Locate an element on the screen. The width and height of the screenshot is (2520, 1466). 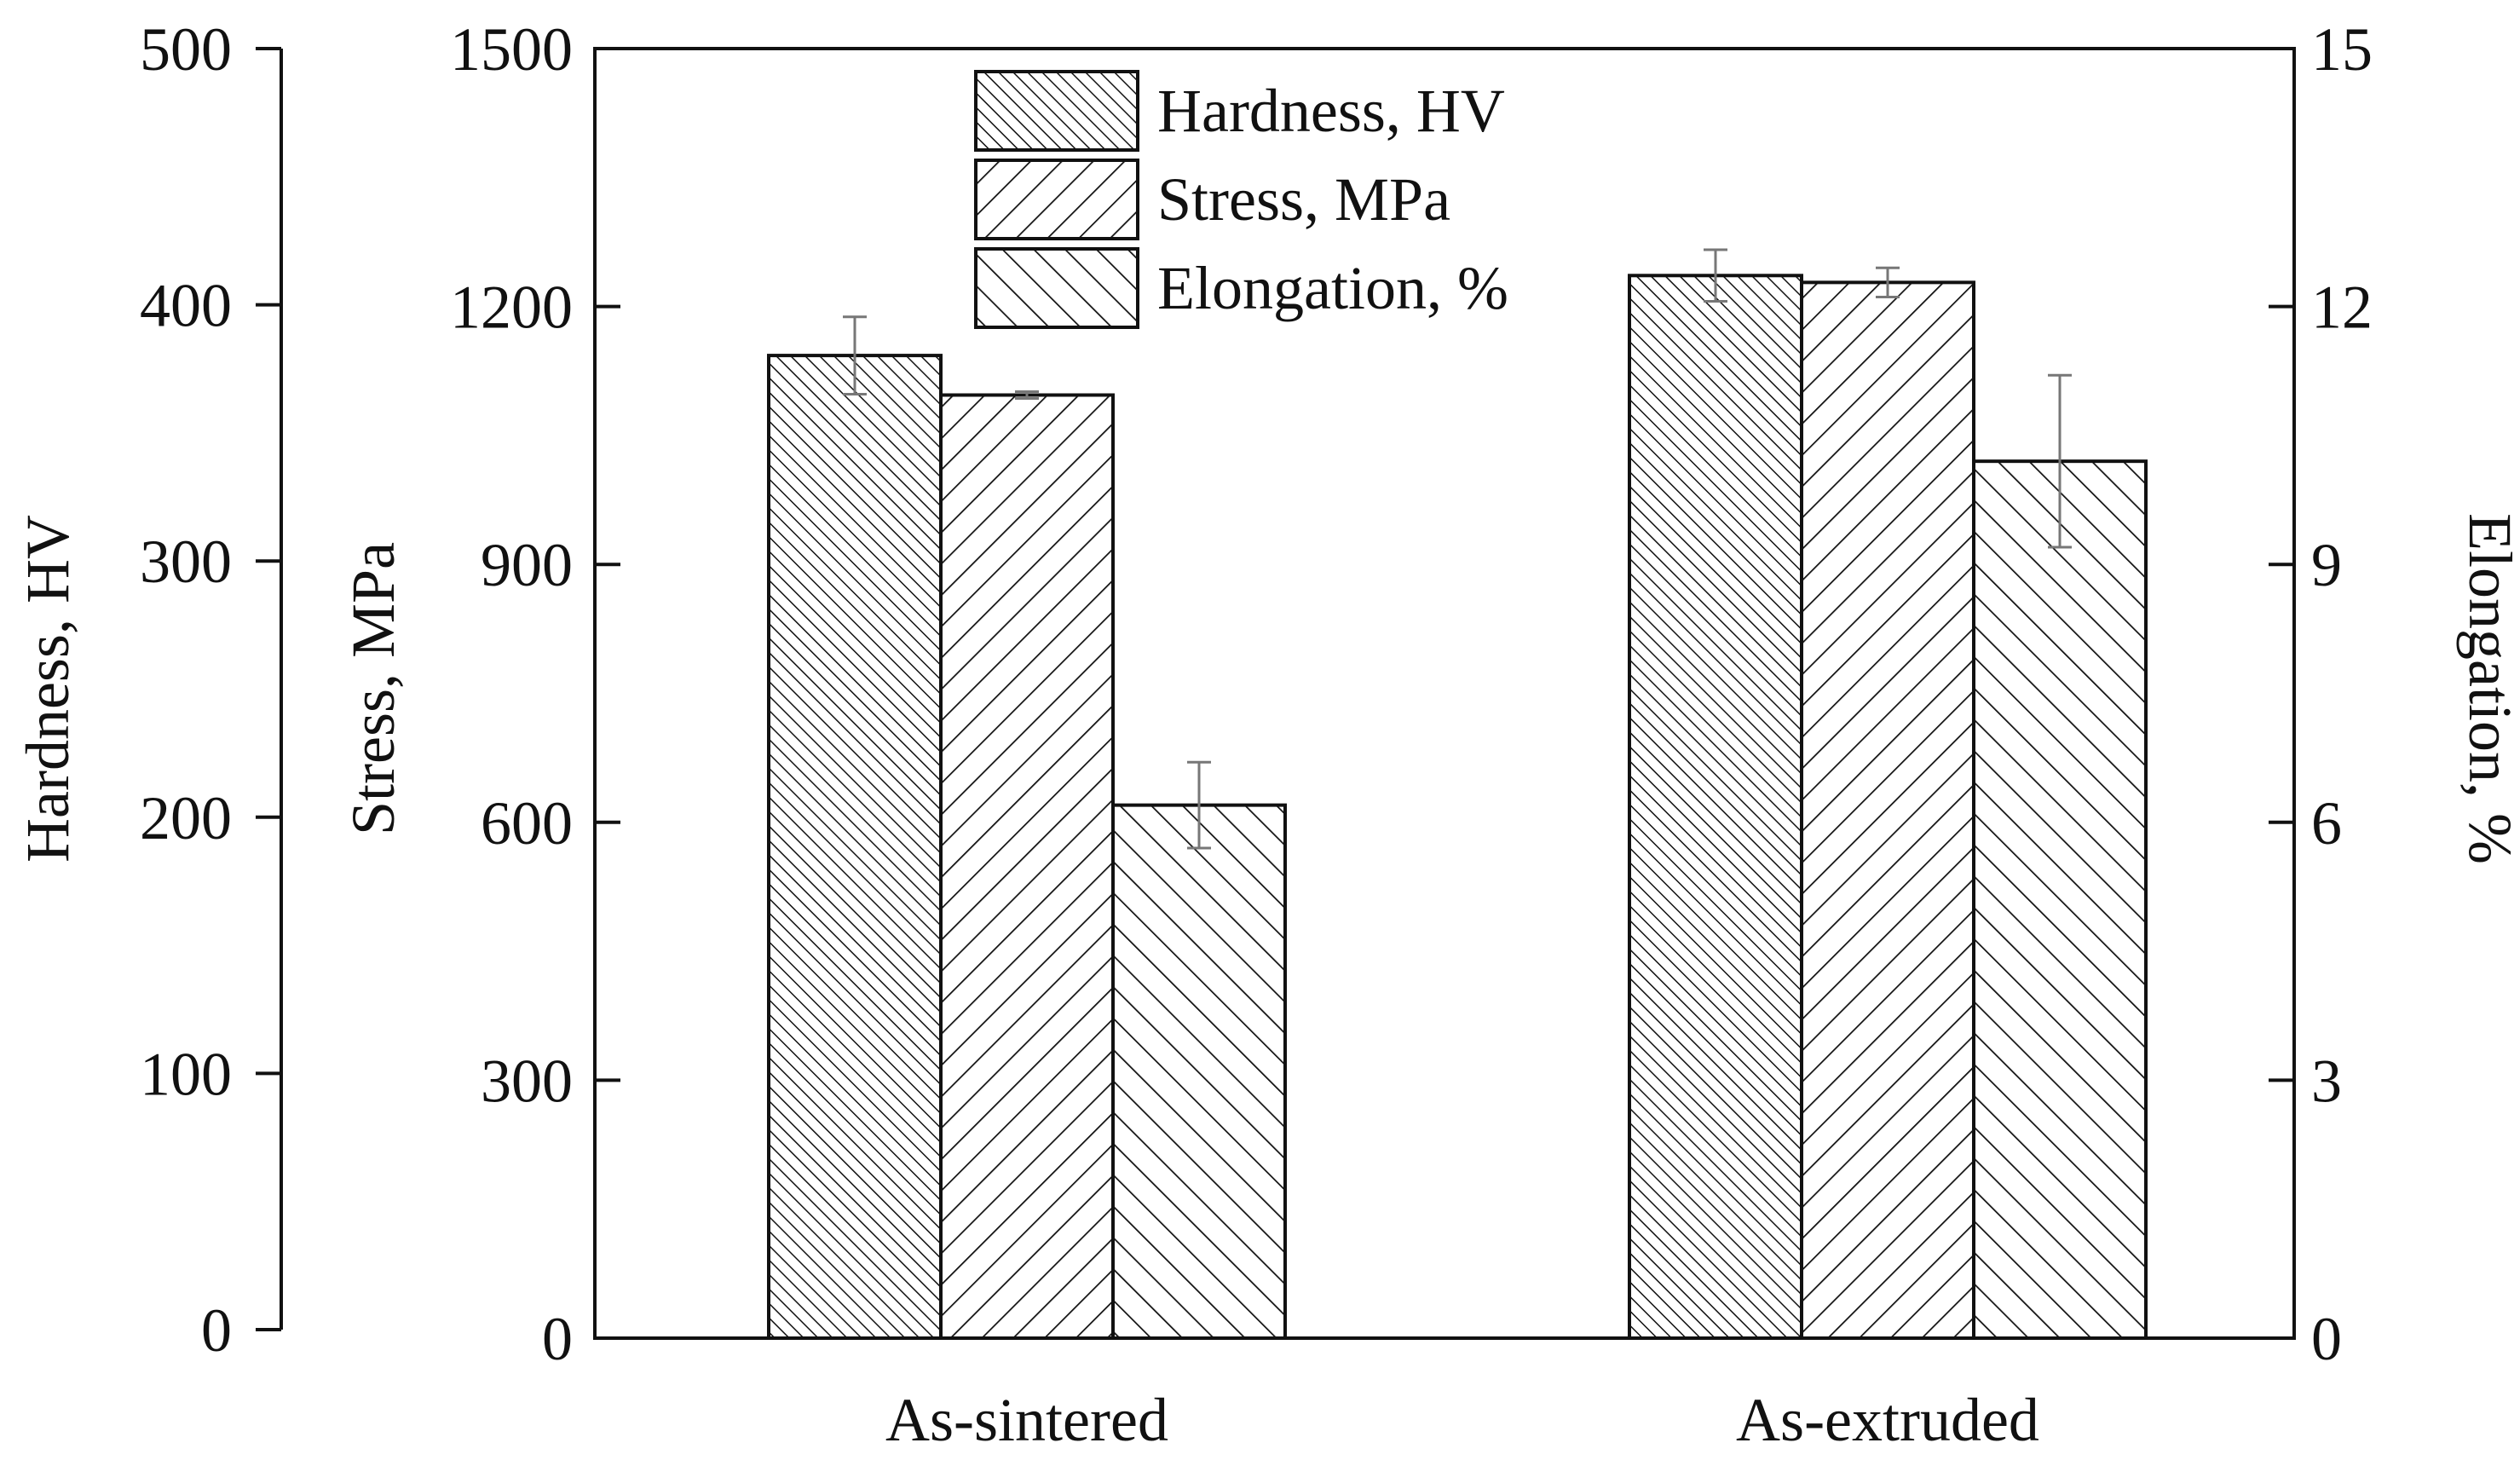
legend: Hardness, HV Stress, MPa Elongation, % is located at coordinates (1241, 199).